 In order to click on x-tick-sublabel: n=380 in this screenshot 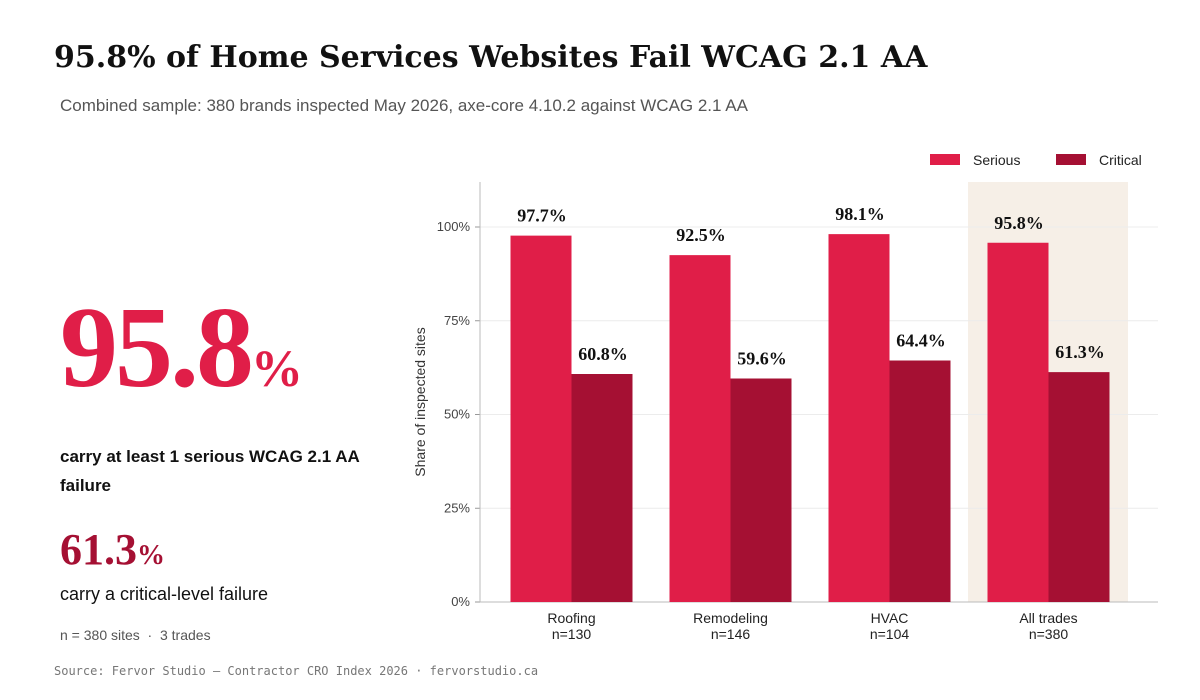, I will do `click(1049, 634)`.